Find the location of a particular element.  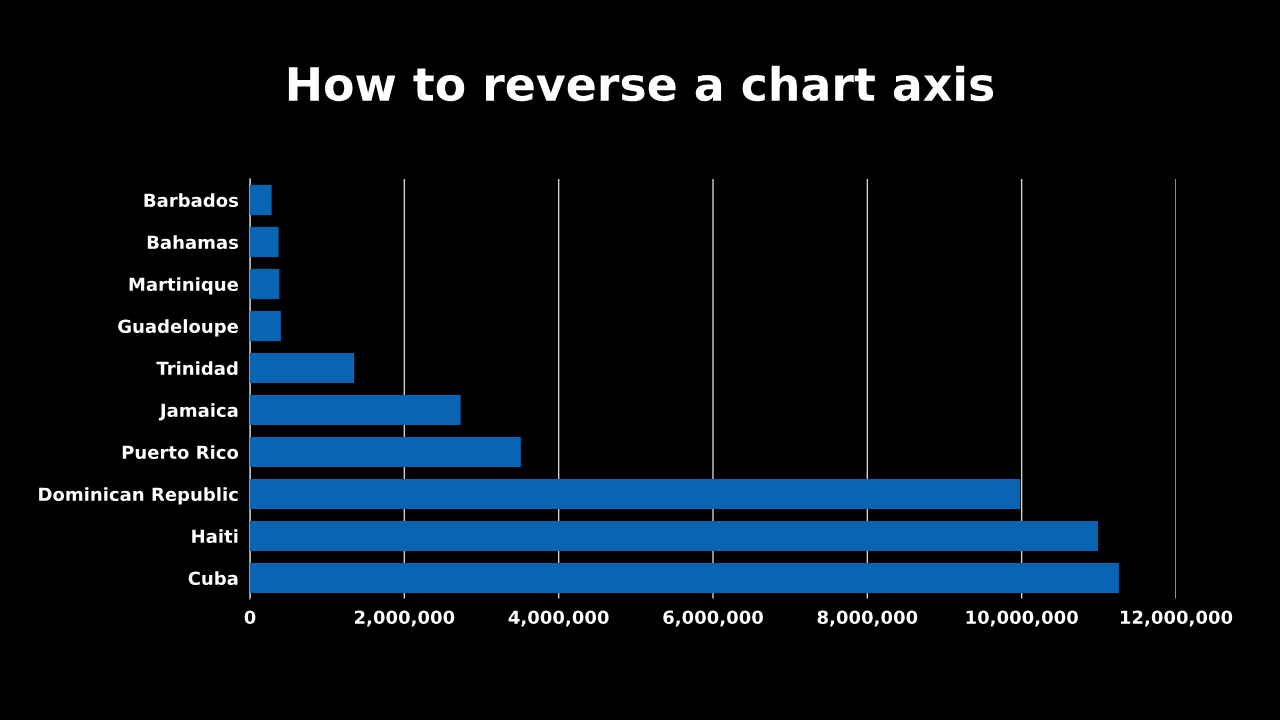

x-tick-label: 12,000,000 is located at coordinates (1176, 618).